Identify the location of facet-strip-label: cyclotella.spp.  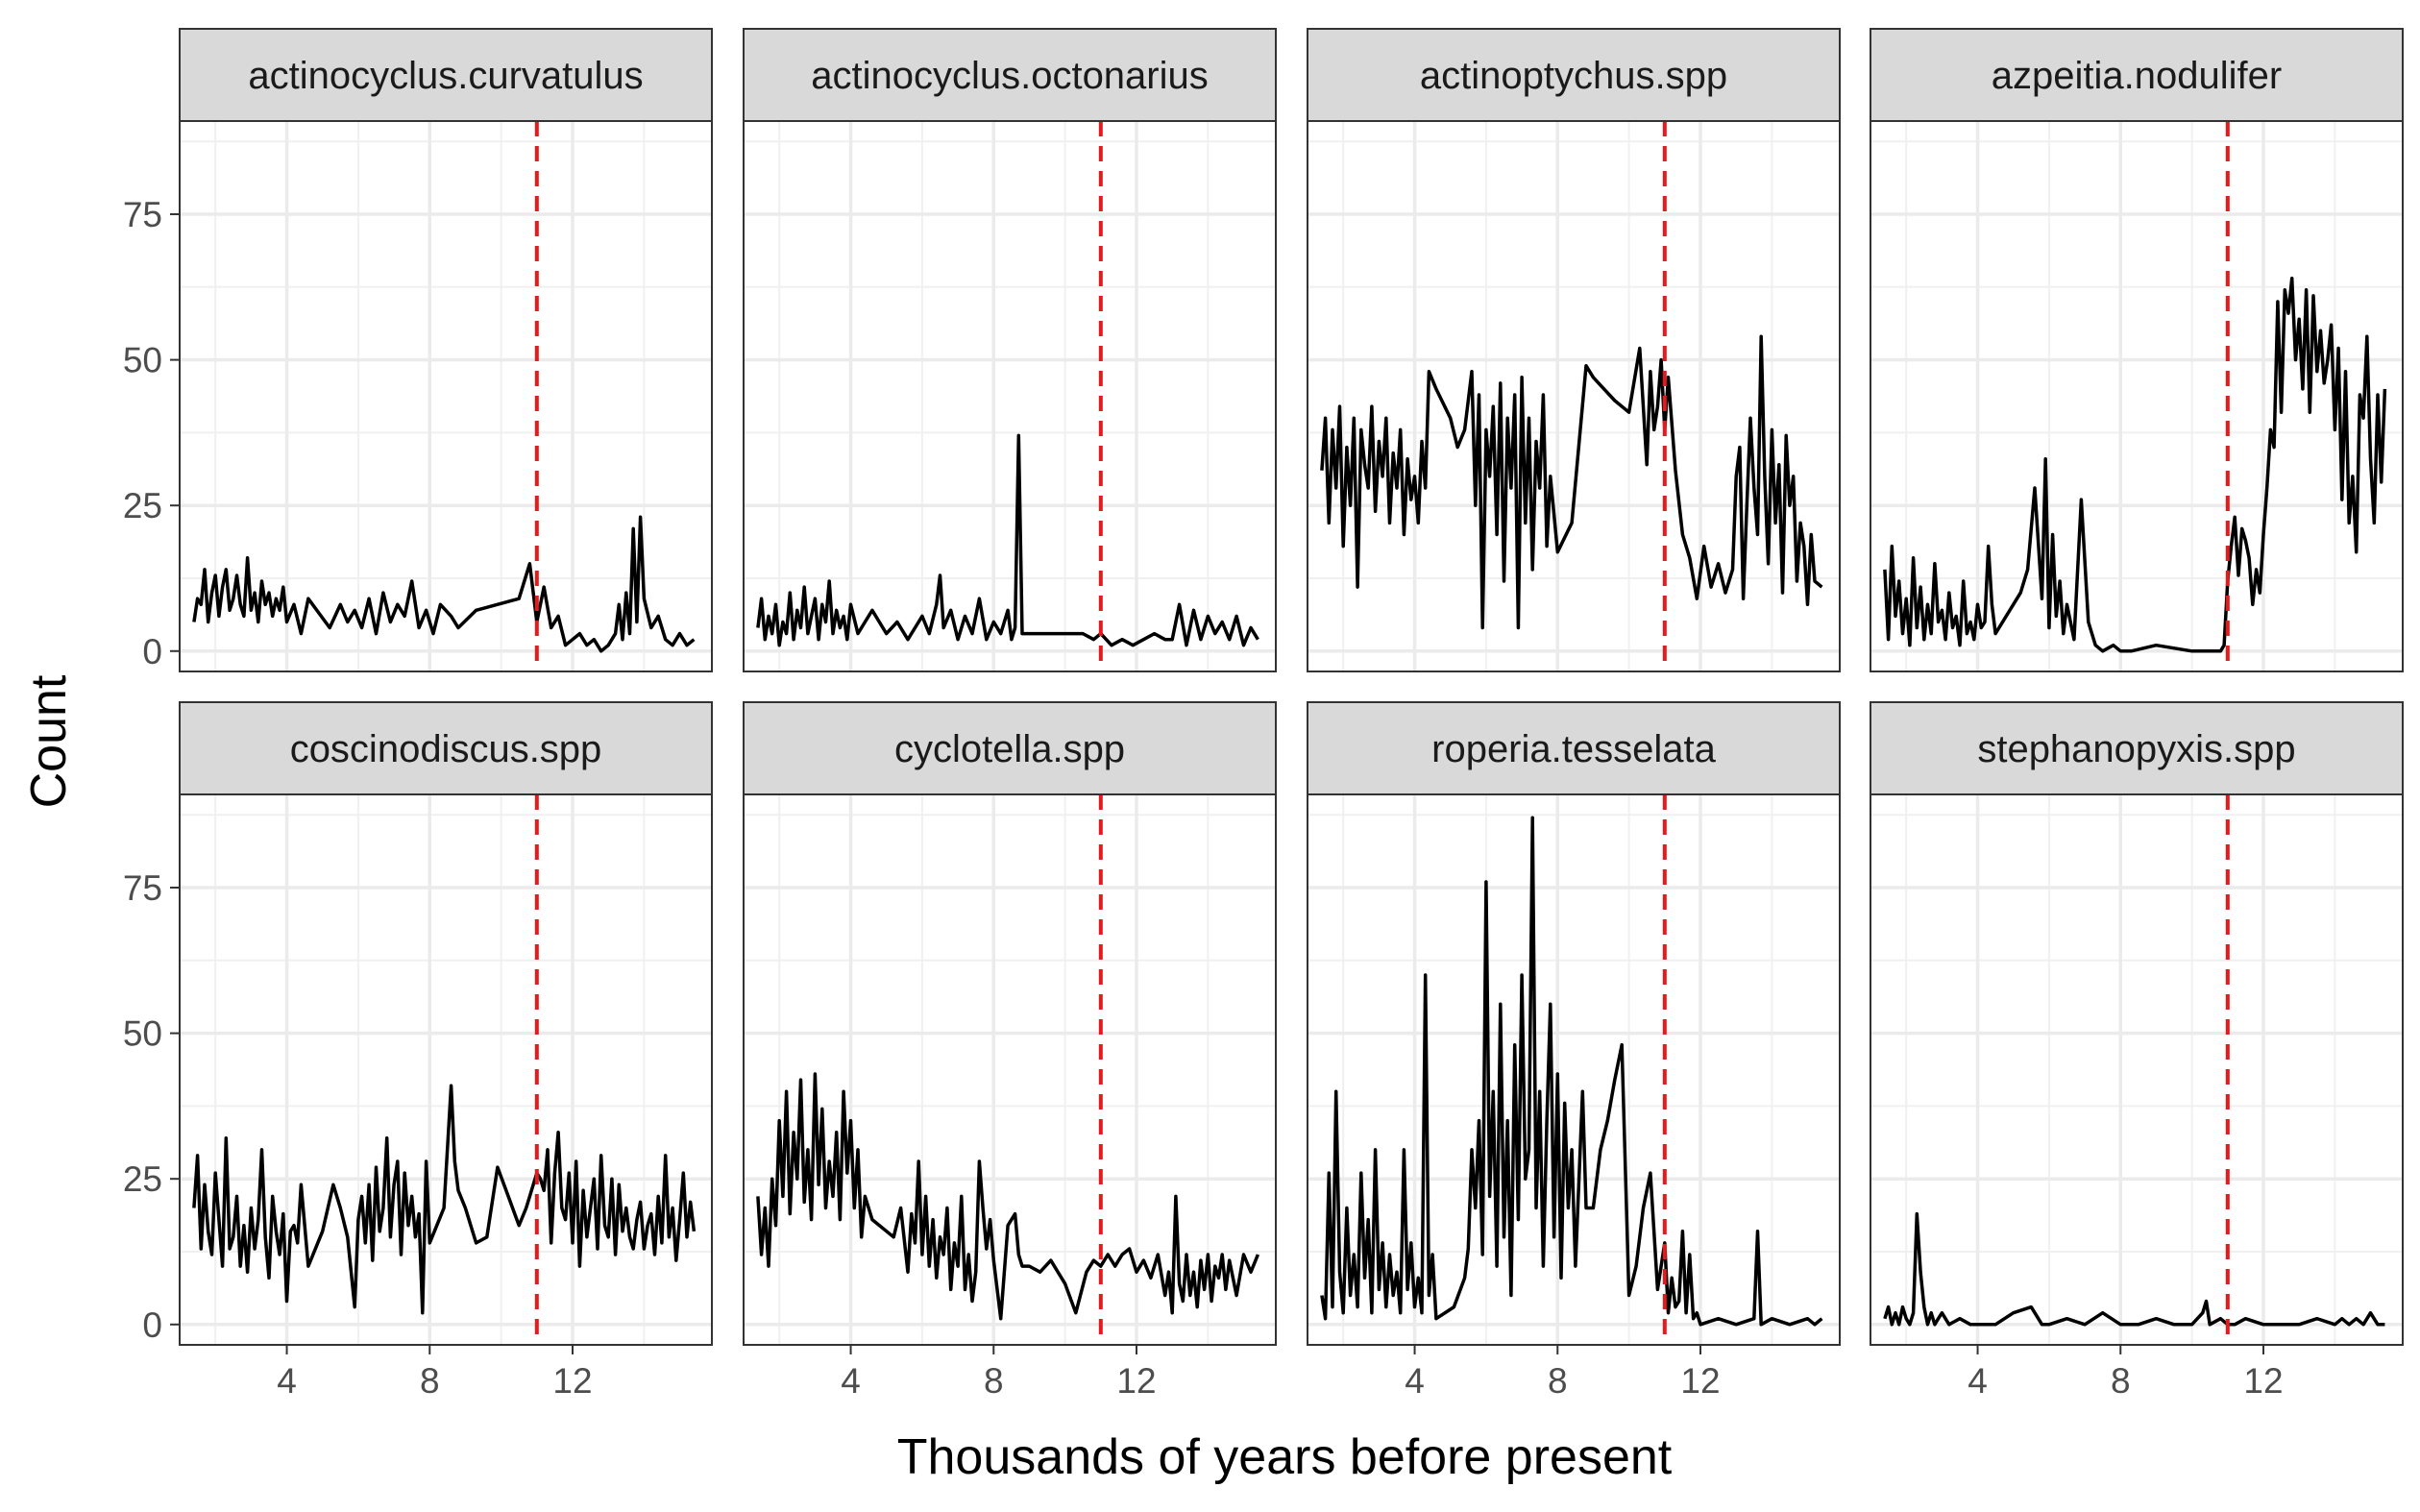
(1010, 749).